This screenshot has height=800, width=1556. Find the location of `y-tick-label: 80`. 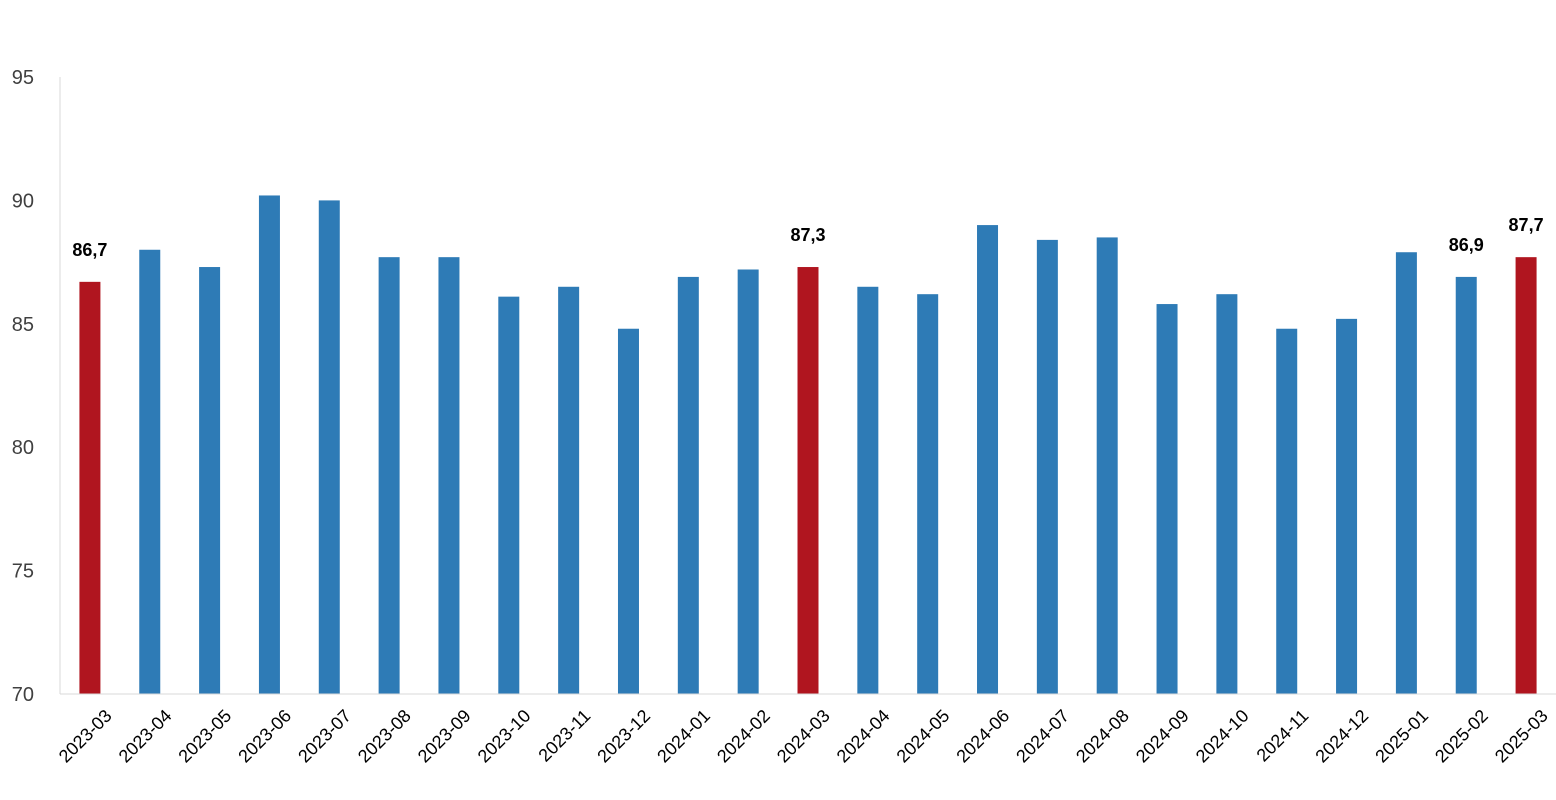

y-tick-label: 80 is located at coordinates (23, 448).